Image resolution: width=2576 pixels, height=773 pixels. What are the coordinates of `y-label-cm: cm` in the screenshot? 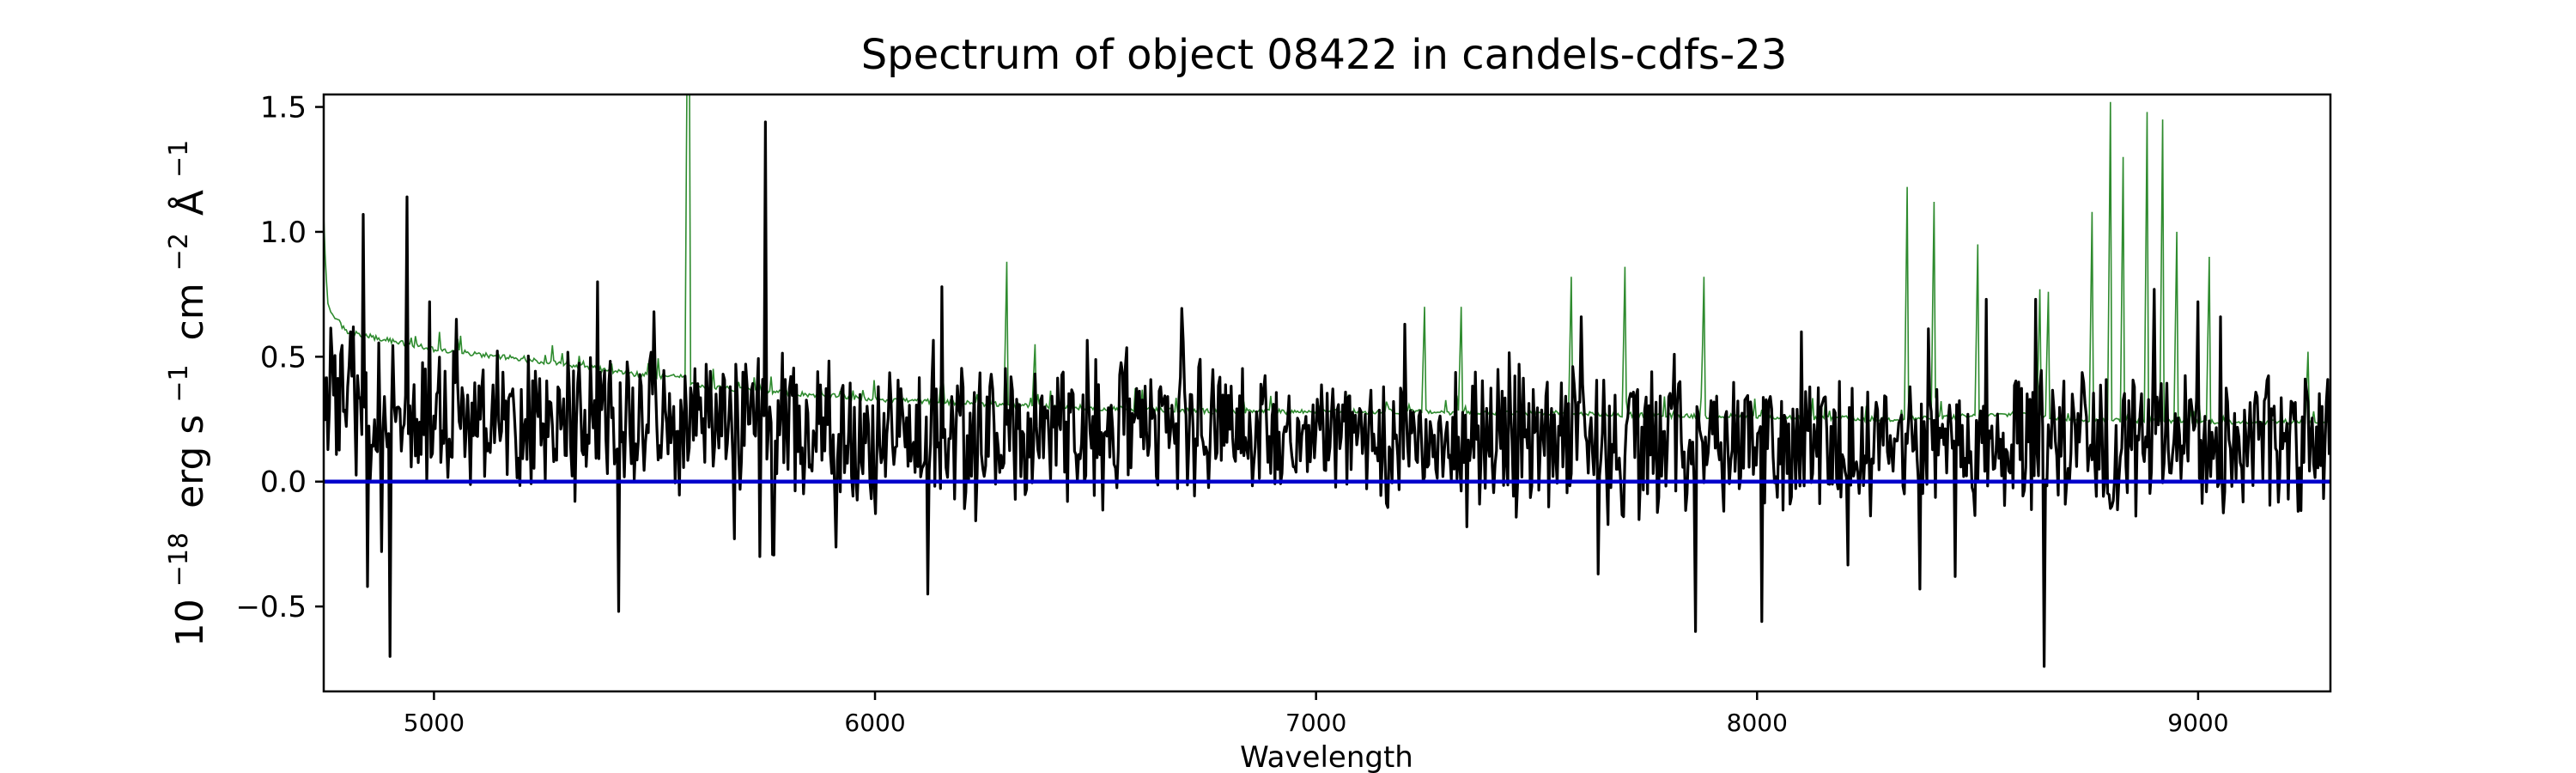 It's located at (190, 311).